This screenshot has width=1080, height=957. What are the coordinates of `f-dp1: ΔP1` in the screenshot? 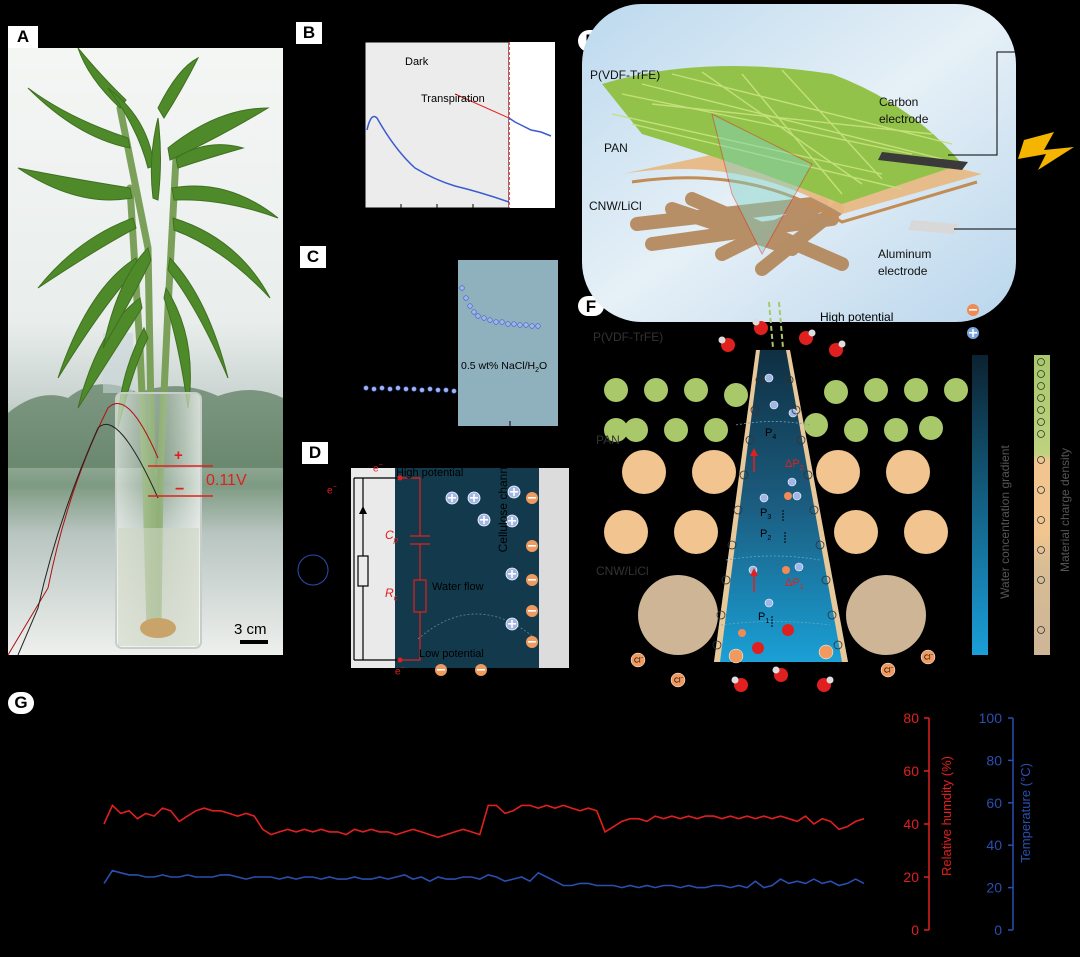 It's located at (794, 584).